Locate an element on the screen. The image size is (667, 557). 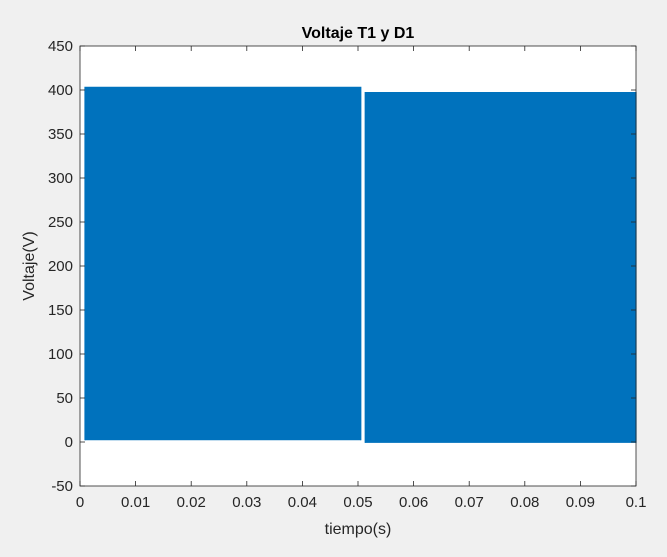
x-tick-label: 0.04 is located at coordinates (302, 502).